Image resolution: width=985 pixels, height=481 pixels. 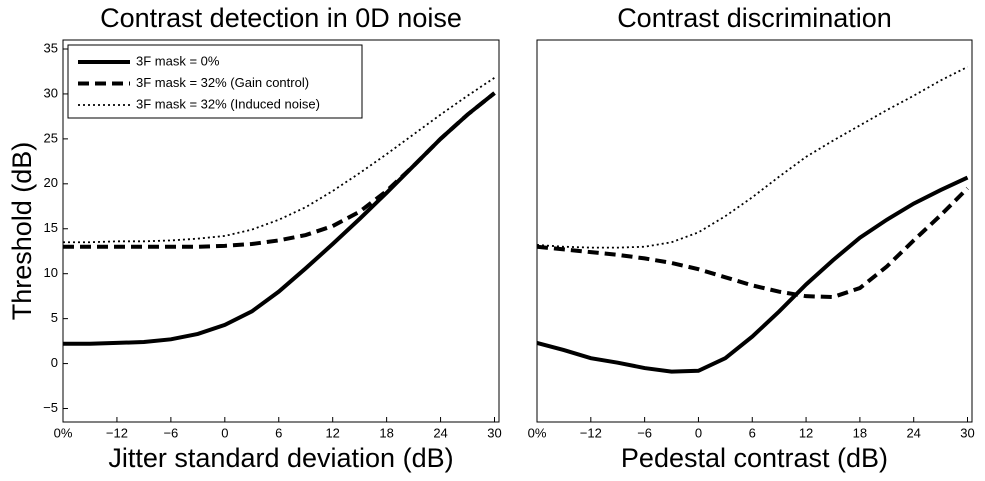 I want to click on y-tick-label: 30, so click(x=51, y=92).